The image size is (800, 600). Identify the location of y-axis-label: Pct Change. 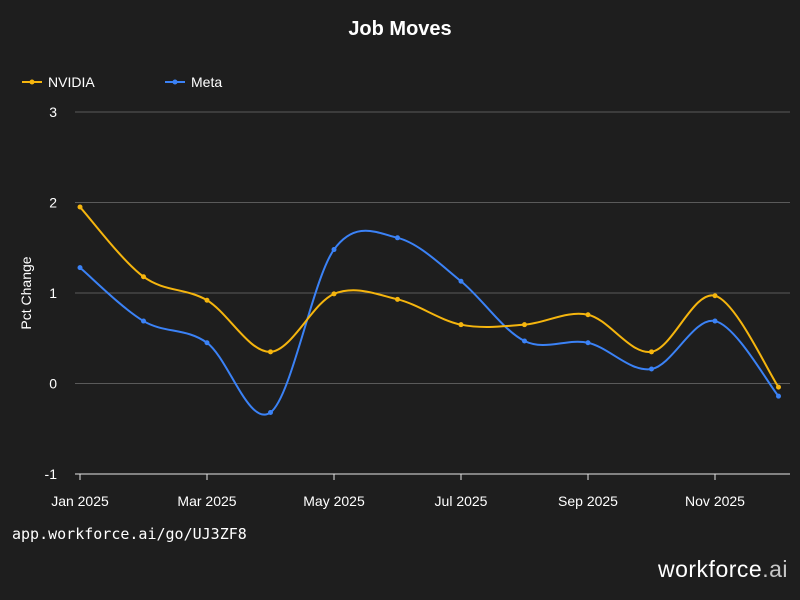
(26, 292).